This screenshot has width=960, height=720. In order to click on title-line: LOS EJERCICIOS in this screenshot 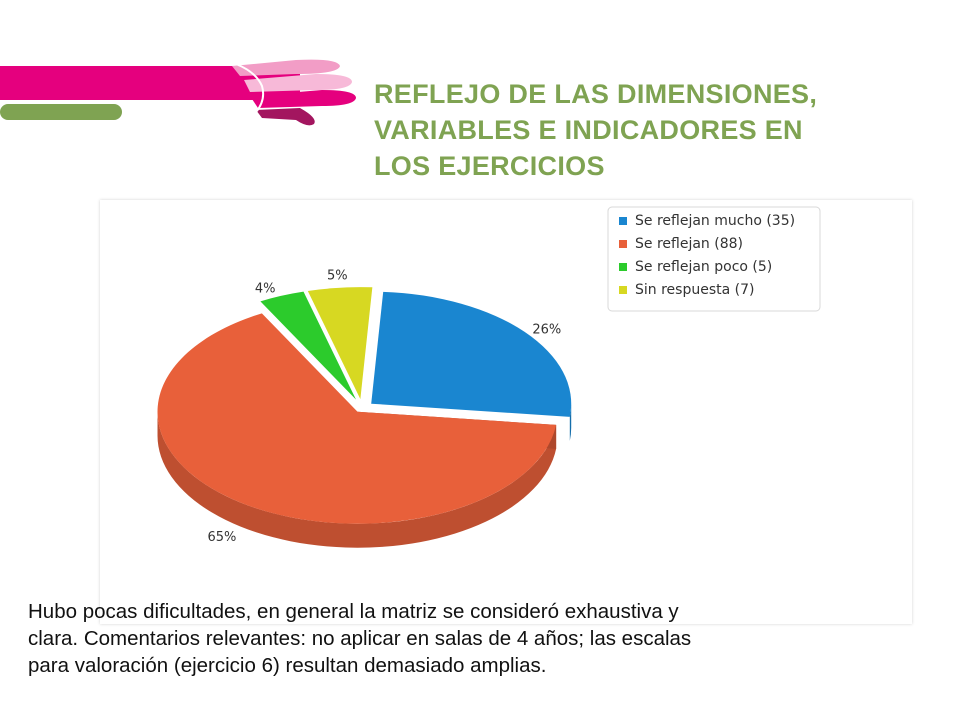, I will do `click(489, 166)`.